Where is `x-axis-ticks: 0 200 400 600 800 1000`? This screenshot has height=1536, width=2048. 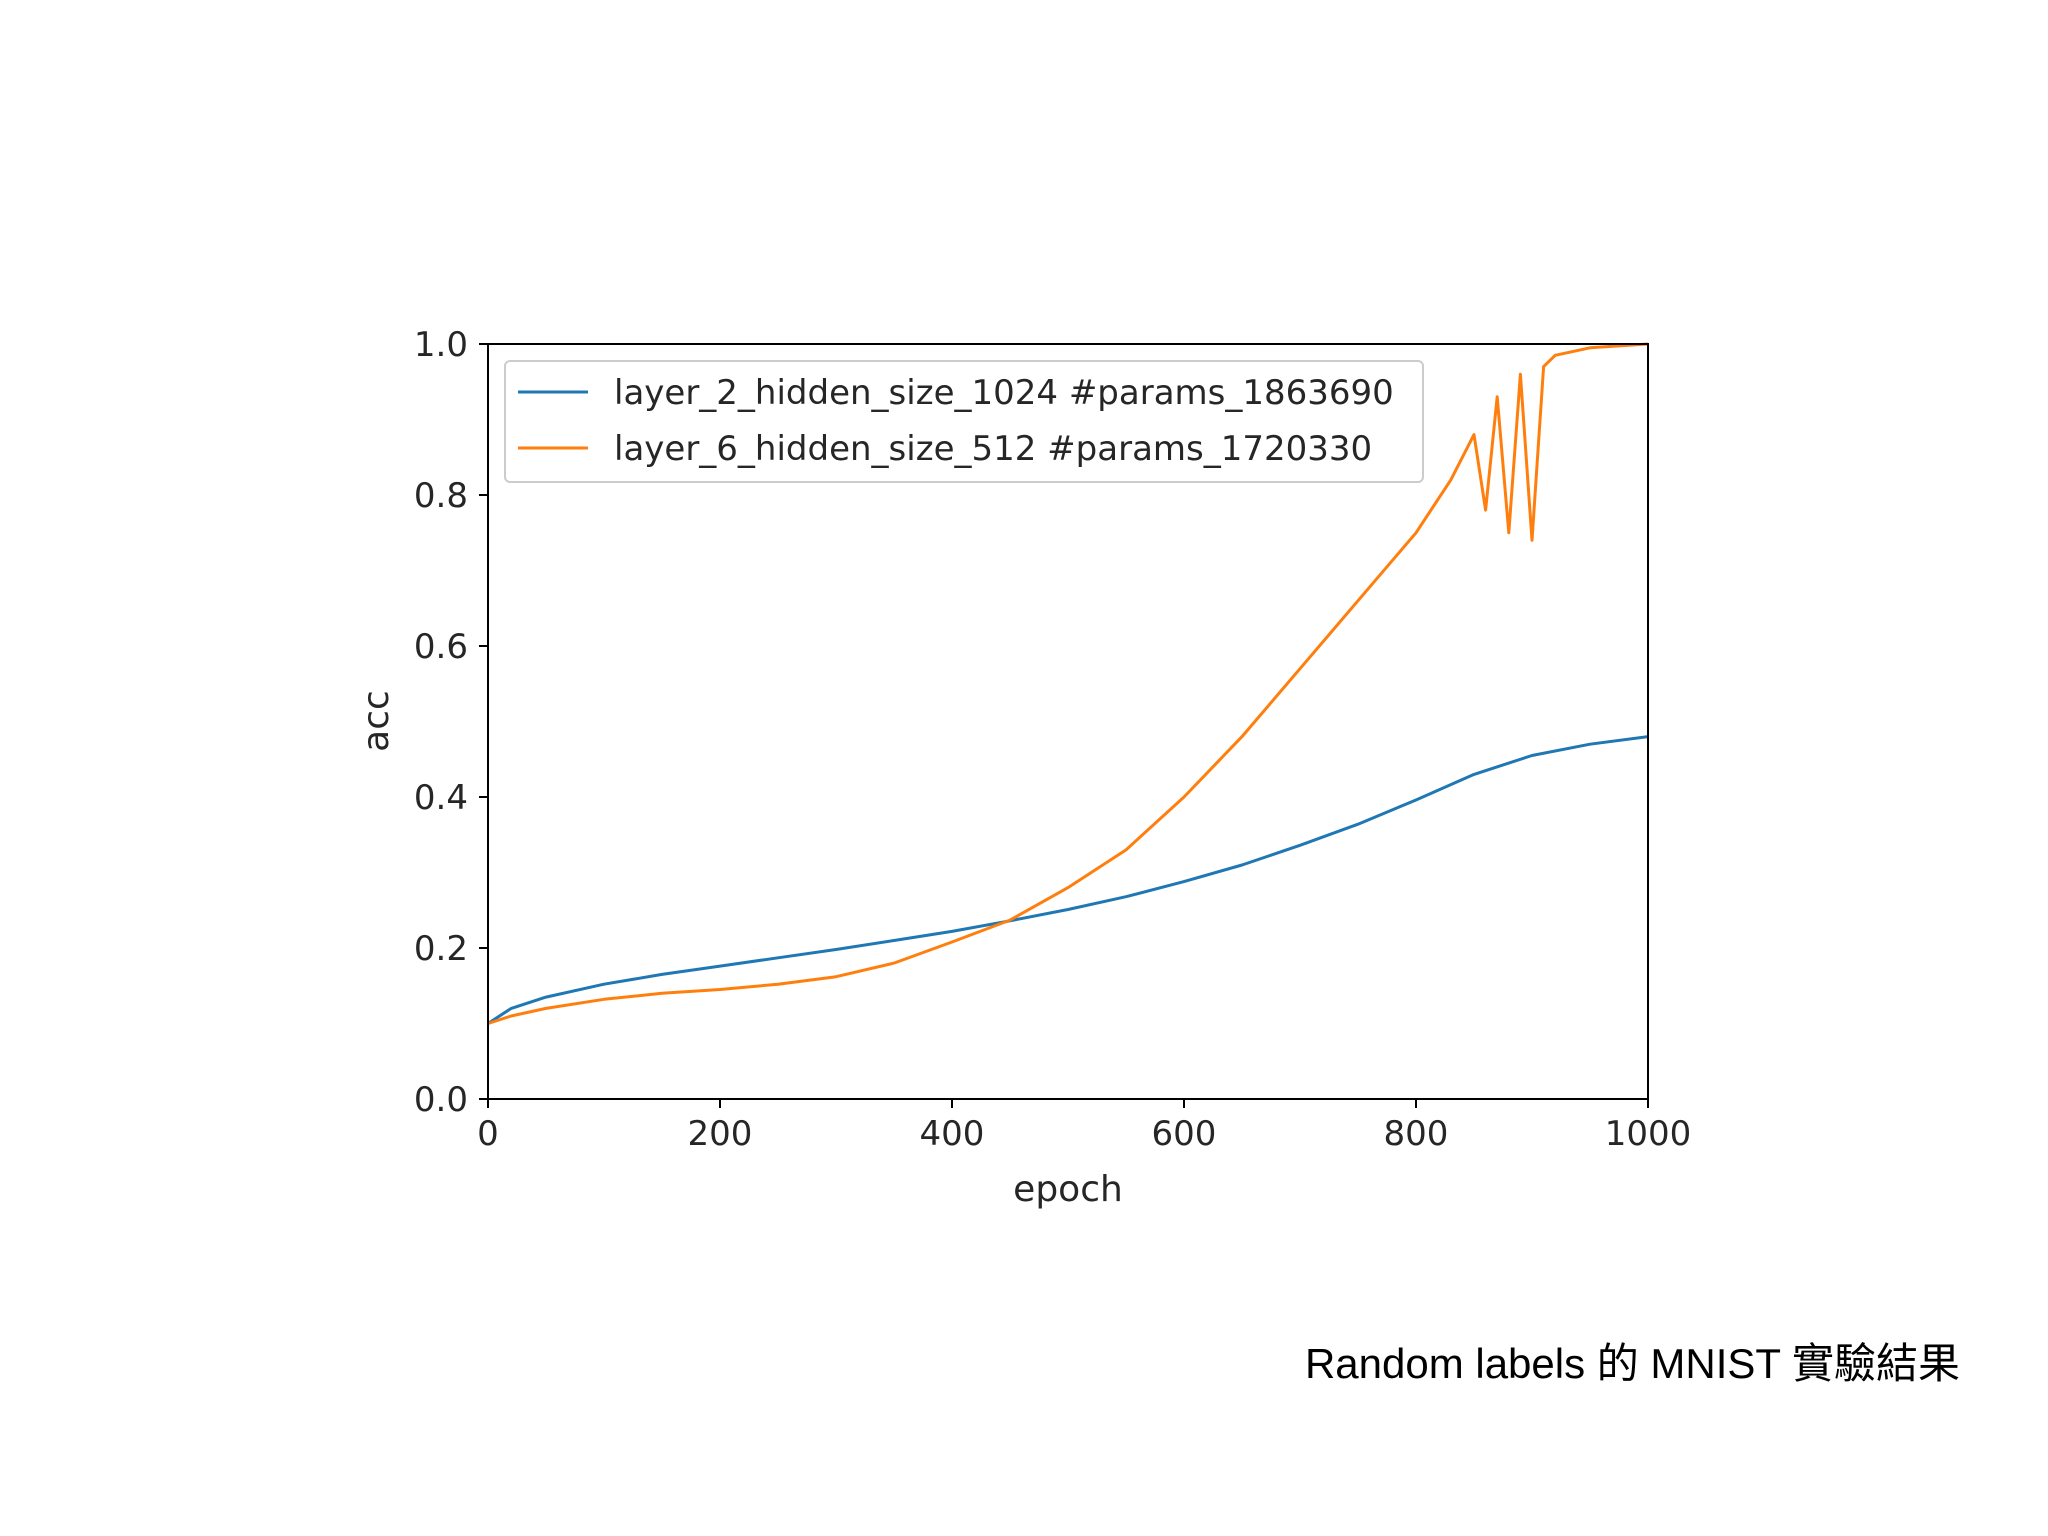 x-axis-ticks: 0 200 400 600 800 1000 is located at coordinates (1084, 1126).